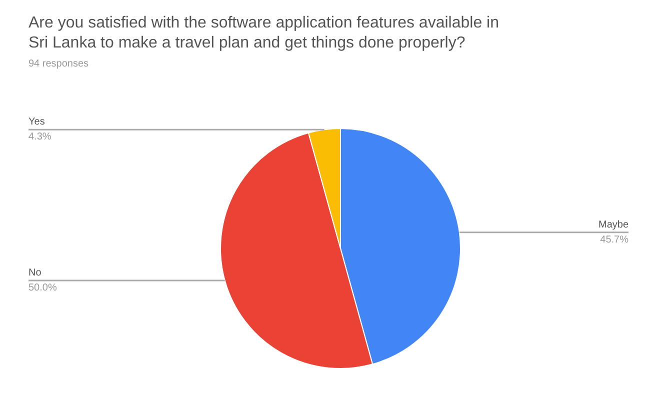 This screenshot has height=418, width=668. What do you see at coordinates (58, 64) in the screenshot?
I see `chart-subtitle: 94 responses` at bounding box center [58, 64].